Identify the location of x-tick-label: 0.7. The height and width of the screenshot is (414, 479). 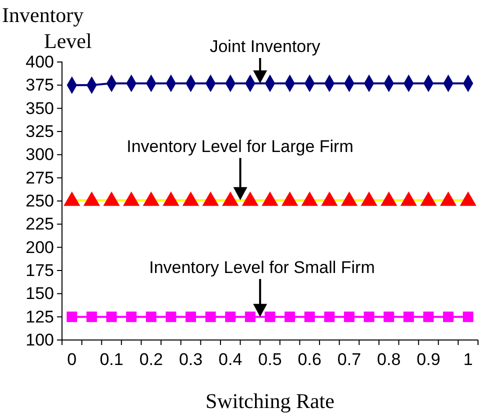
(349, 359).